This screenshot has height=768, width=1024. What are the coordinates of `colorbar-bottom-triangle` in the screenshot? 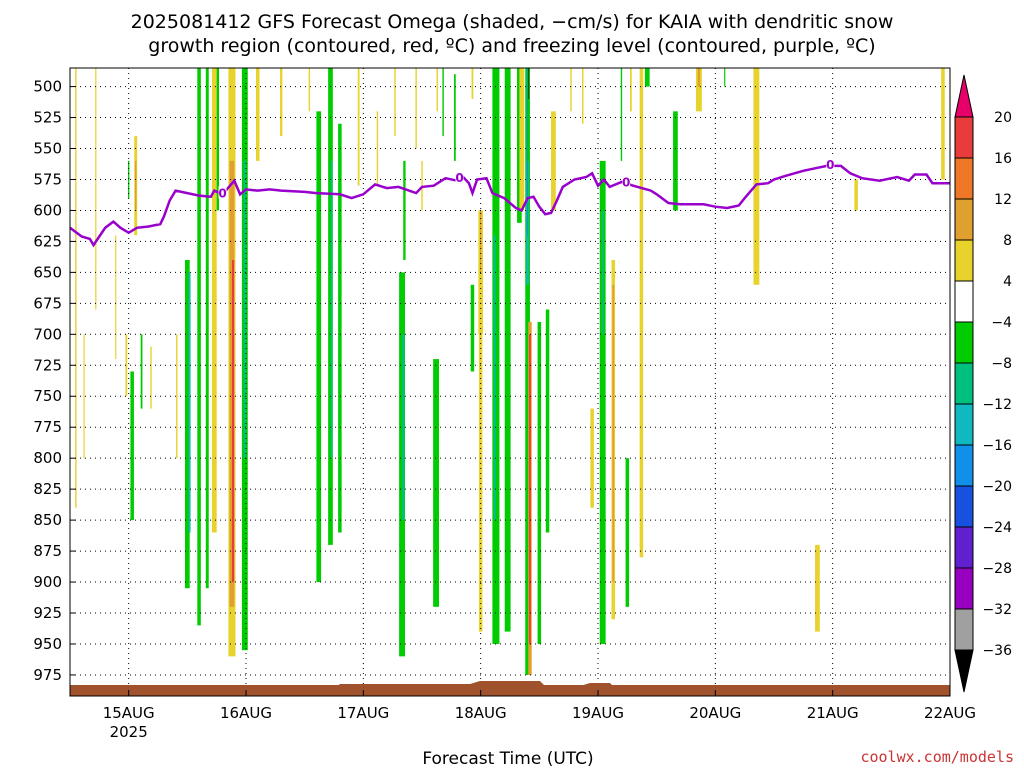 It's located at (964, 671).